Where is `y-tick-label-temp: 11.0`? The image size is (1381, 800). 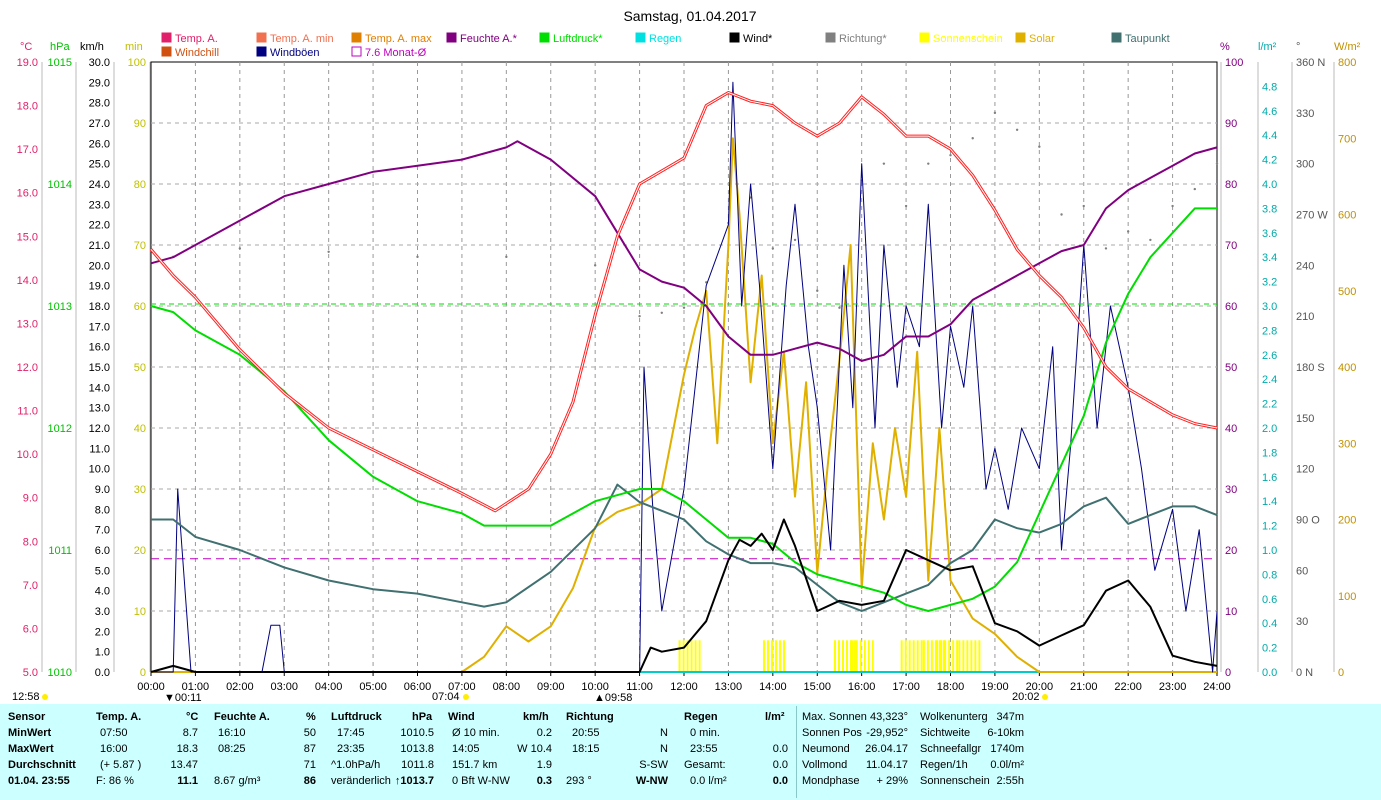
y-tick-label-temp: 11.0 is located at coordinates (27, 412).